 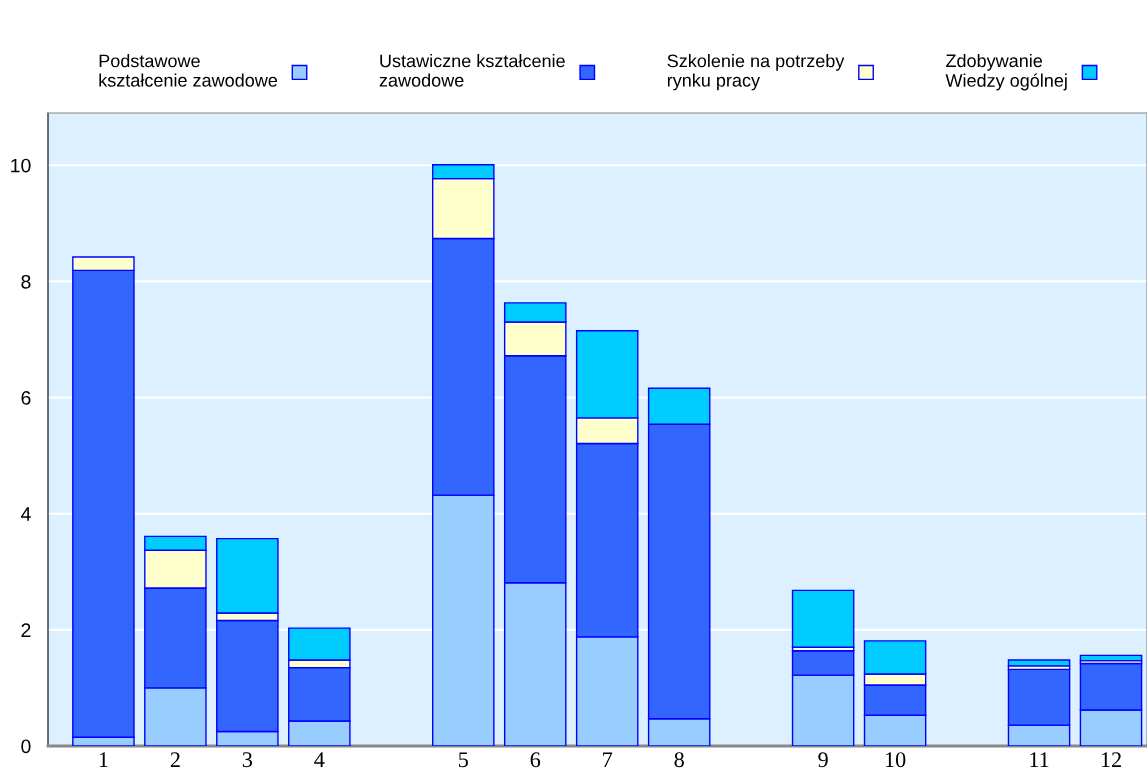 What do you see at coordinates (756, 72) in the screenshot?
I see `legend-label: Szkolenie na potrzeby rynku pracy` at bounding box center [756, 72].